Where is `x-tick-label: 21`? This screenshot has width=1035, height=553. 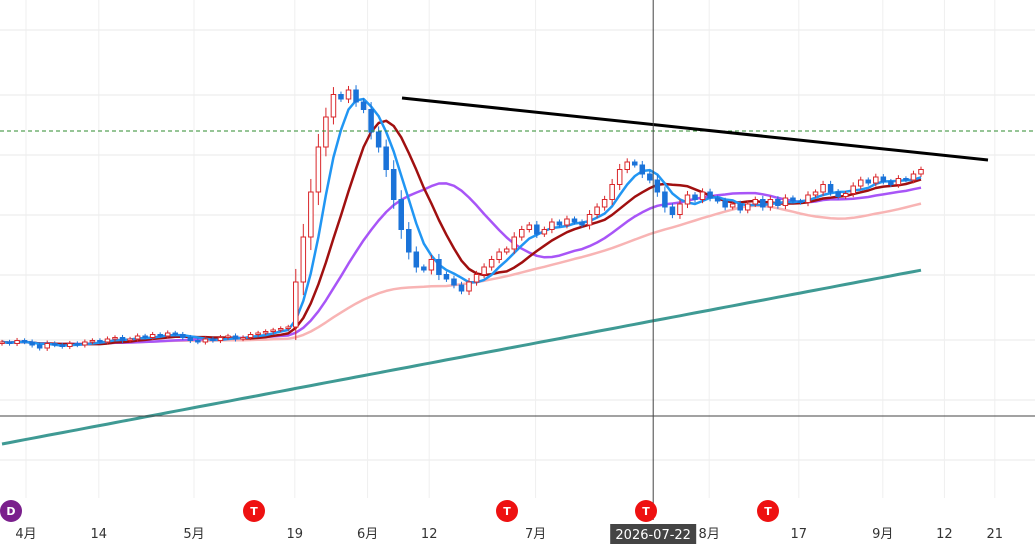
x-tick-label: 21 is located at coordinates (995, 534).